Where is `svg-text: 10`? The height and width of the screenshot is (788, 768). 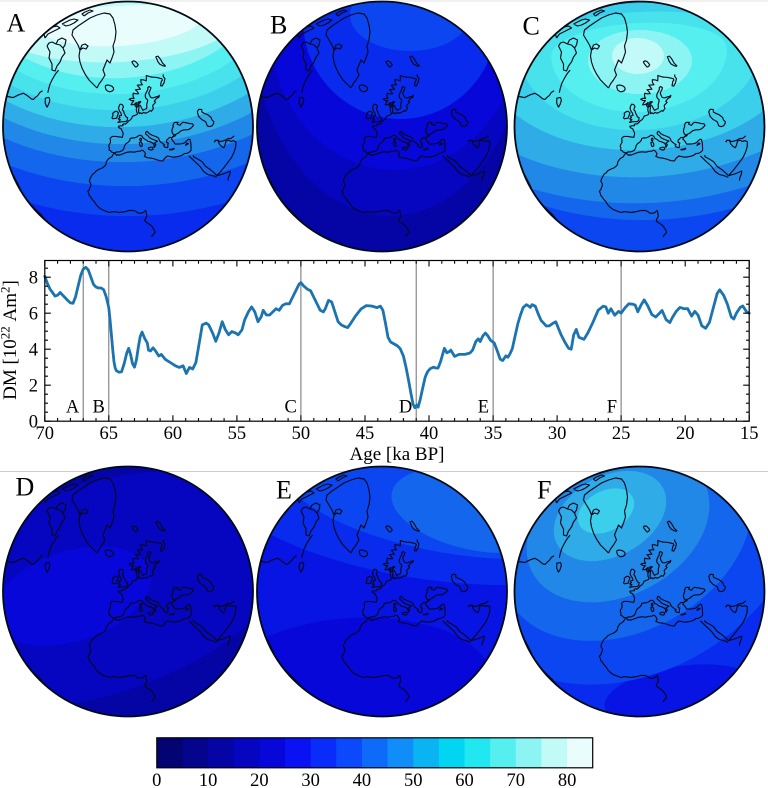
svg-text: 10 is located at coordinates (208, 779).